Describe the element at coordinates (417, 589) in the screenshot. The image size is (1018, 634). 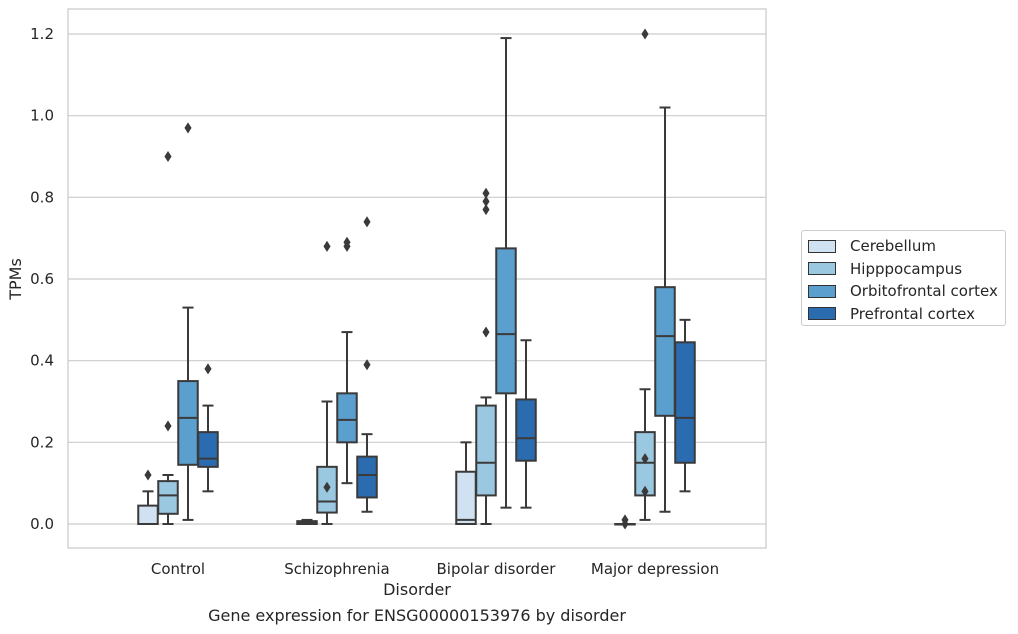
I see `x-axis-label: Disorder` at that location.